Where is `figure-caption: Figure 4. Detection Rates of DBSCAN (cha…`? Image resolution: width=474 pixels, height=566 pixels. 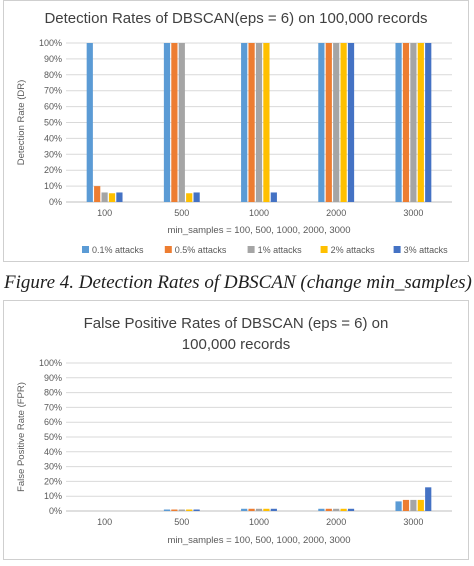 figure-caption: Figure 4. Detection Rates of DBSCAN (cha… is located at coordinates (238, 282).